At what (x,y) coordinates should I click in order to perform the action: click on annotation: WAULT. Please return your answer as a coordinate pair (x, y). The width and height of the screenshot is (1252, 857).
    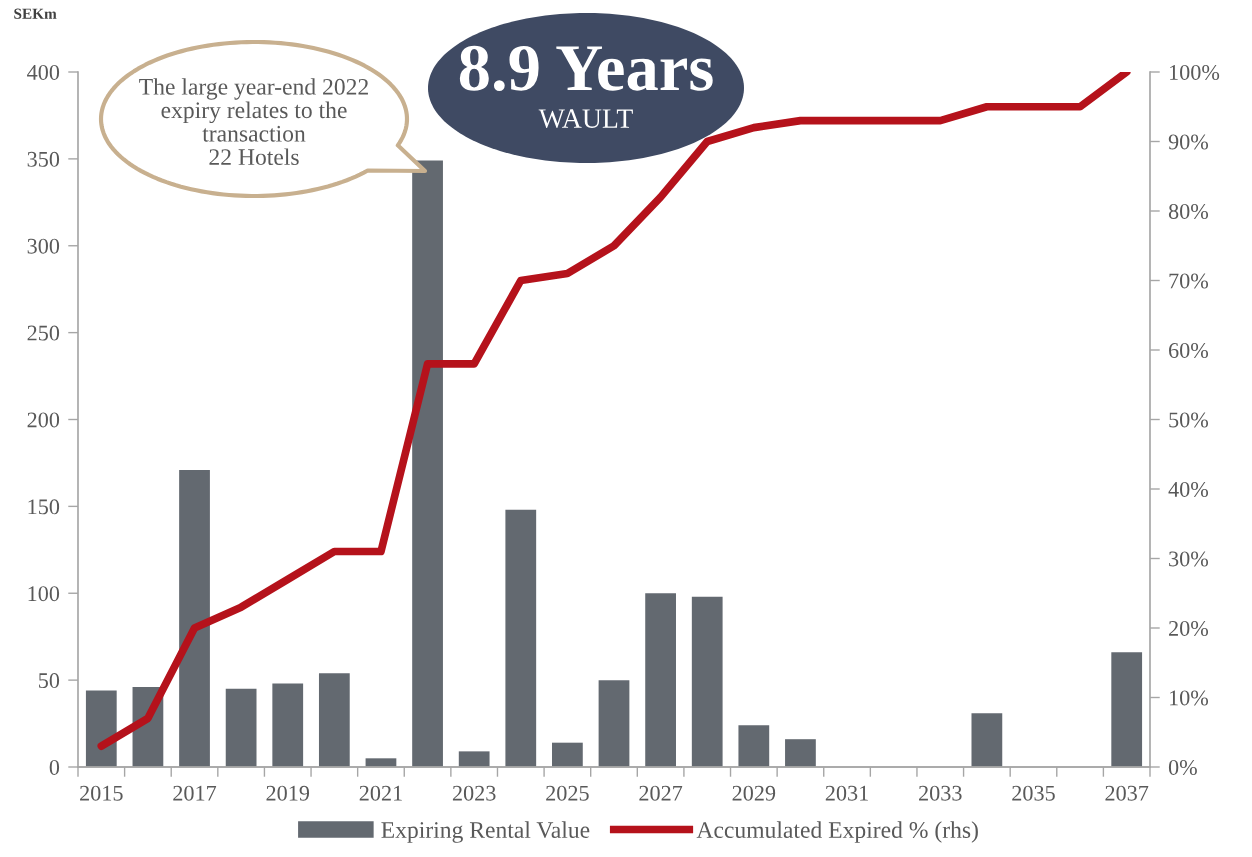
    Looking at the image, I should click on (585, 119).